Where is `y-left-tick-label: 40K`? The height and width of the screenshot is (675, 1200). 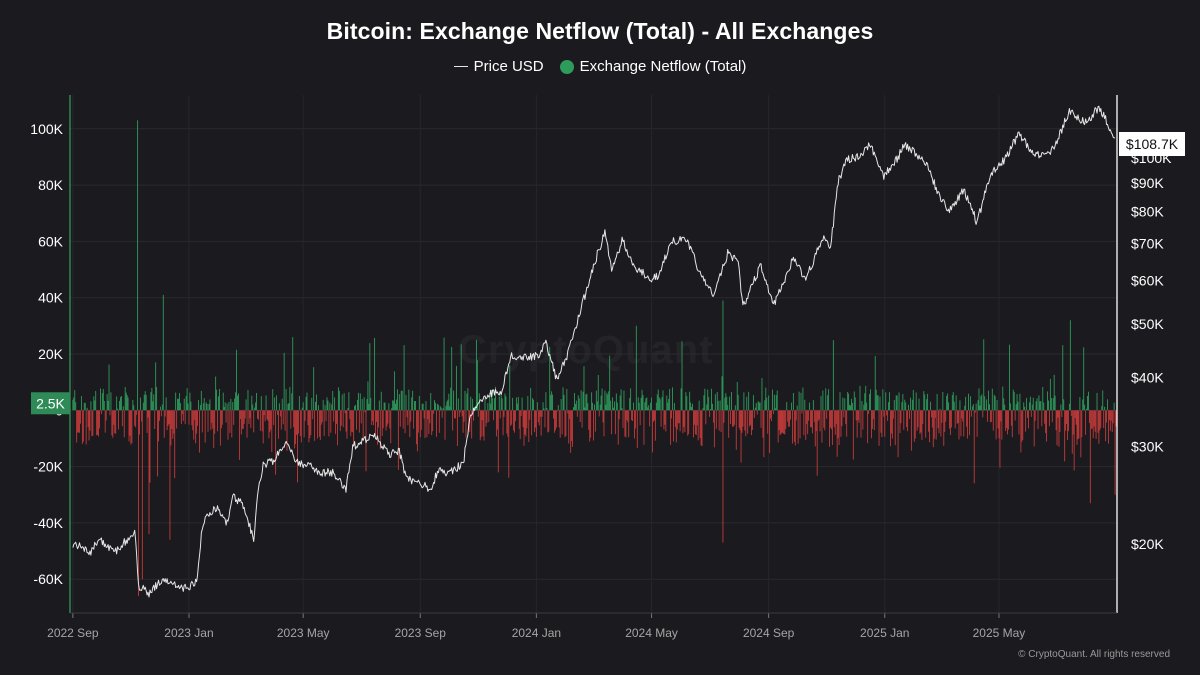
y-left-tick-label: 40K is located at coordinates (51, 298).